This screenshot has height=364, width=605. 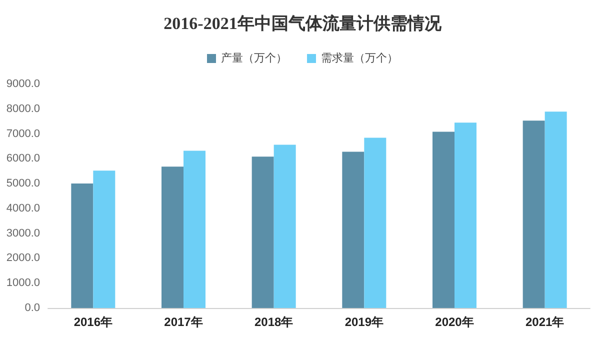 What do you see at coordinates (23, 134) in the screenshot?
I see `y-tick-label: 7000.0` at bounding box center [23, 134].